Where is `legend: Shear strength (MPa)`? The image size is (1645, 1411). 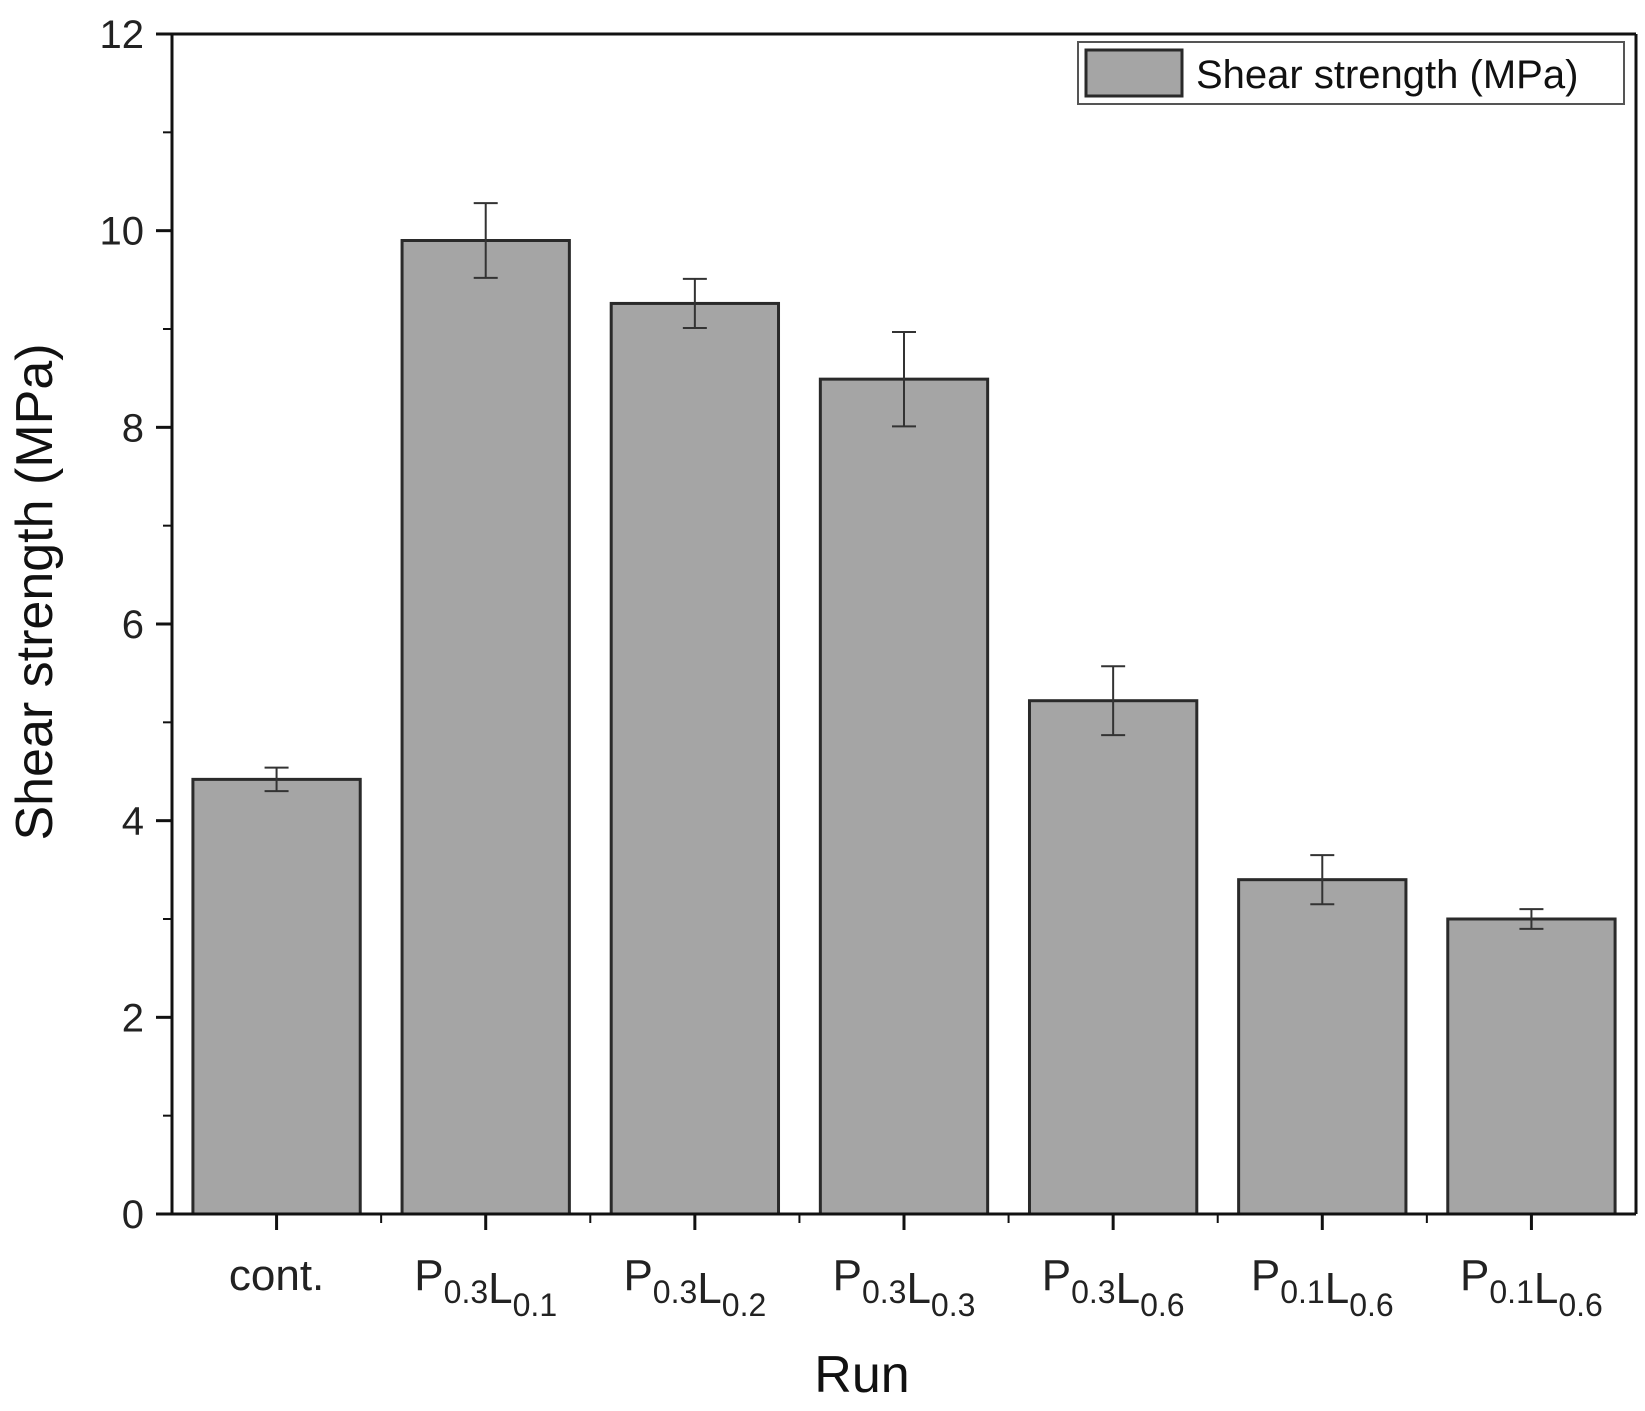
legend: Shear strength (MPa) is located at coordinates (1351, 73).